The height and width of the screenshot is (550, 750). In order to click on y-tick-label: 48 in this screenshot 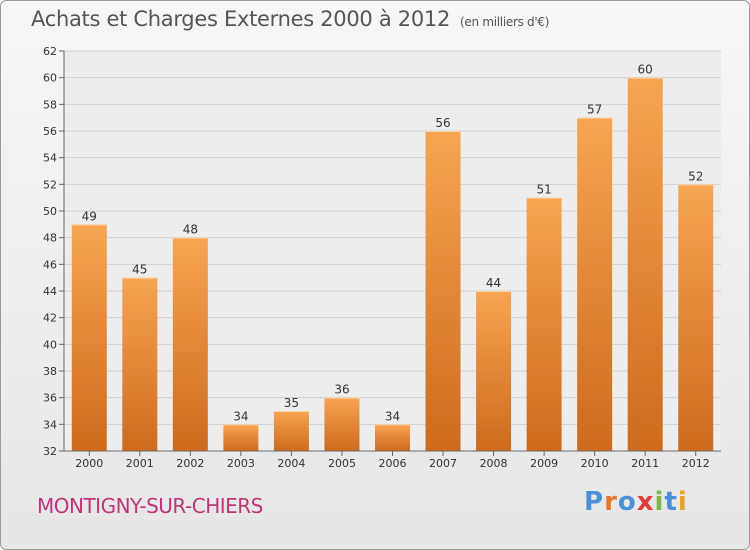, I will do `click(50, 238)`.